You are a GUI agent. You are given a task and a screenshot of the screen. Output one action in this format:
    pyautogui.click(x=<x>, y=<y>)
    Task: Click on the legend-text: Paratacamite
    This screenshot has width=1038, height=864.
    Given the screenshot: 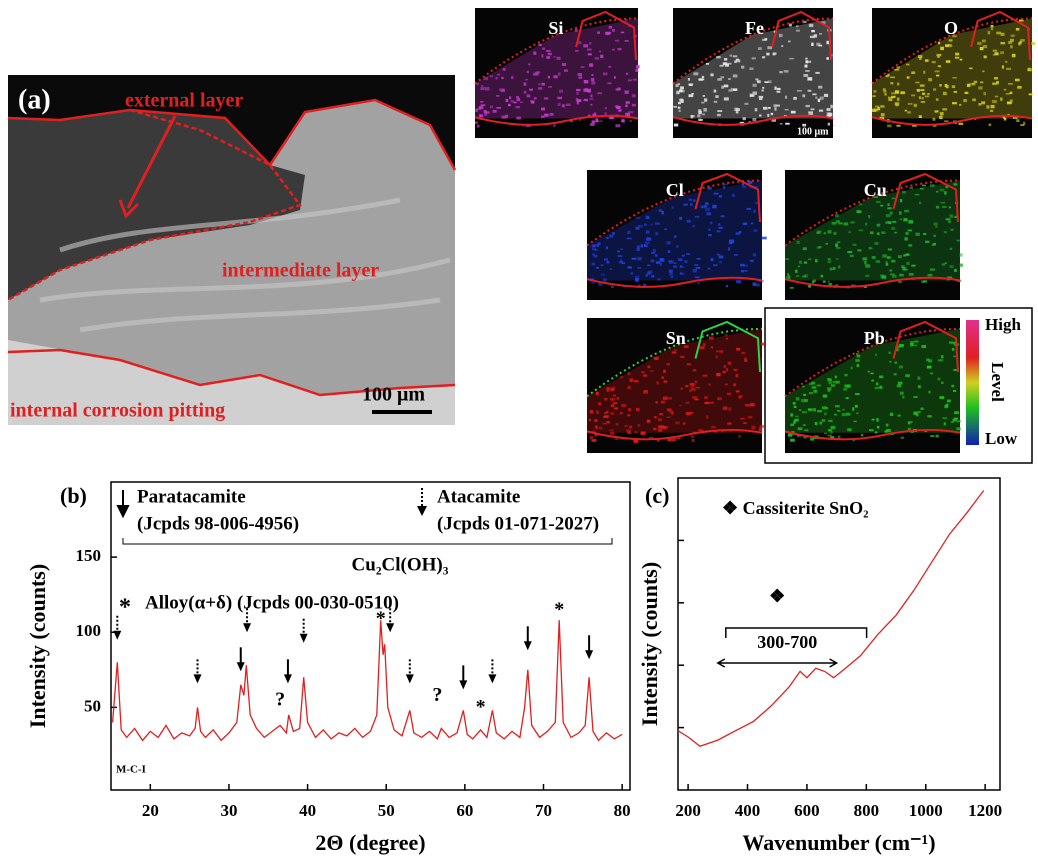 What is the action you would take?
    pyautogui.click(x=191, y=496)
    